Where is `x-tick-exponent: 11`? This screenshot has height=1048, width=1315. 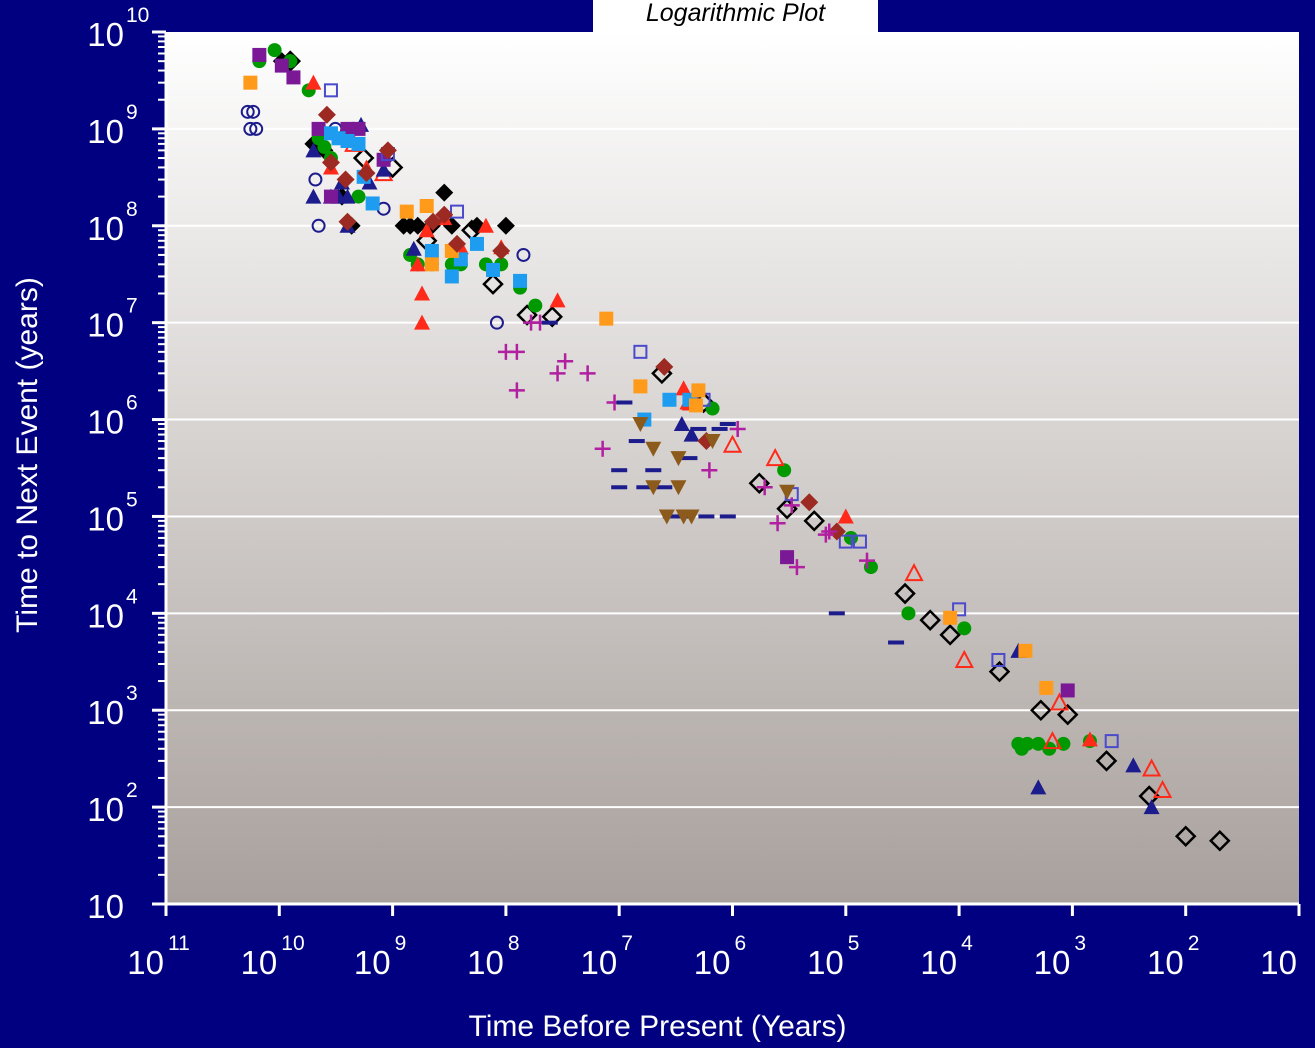 x-tick-exponent: 11 is located at coordinates (179, 943).